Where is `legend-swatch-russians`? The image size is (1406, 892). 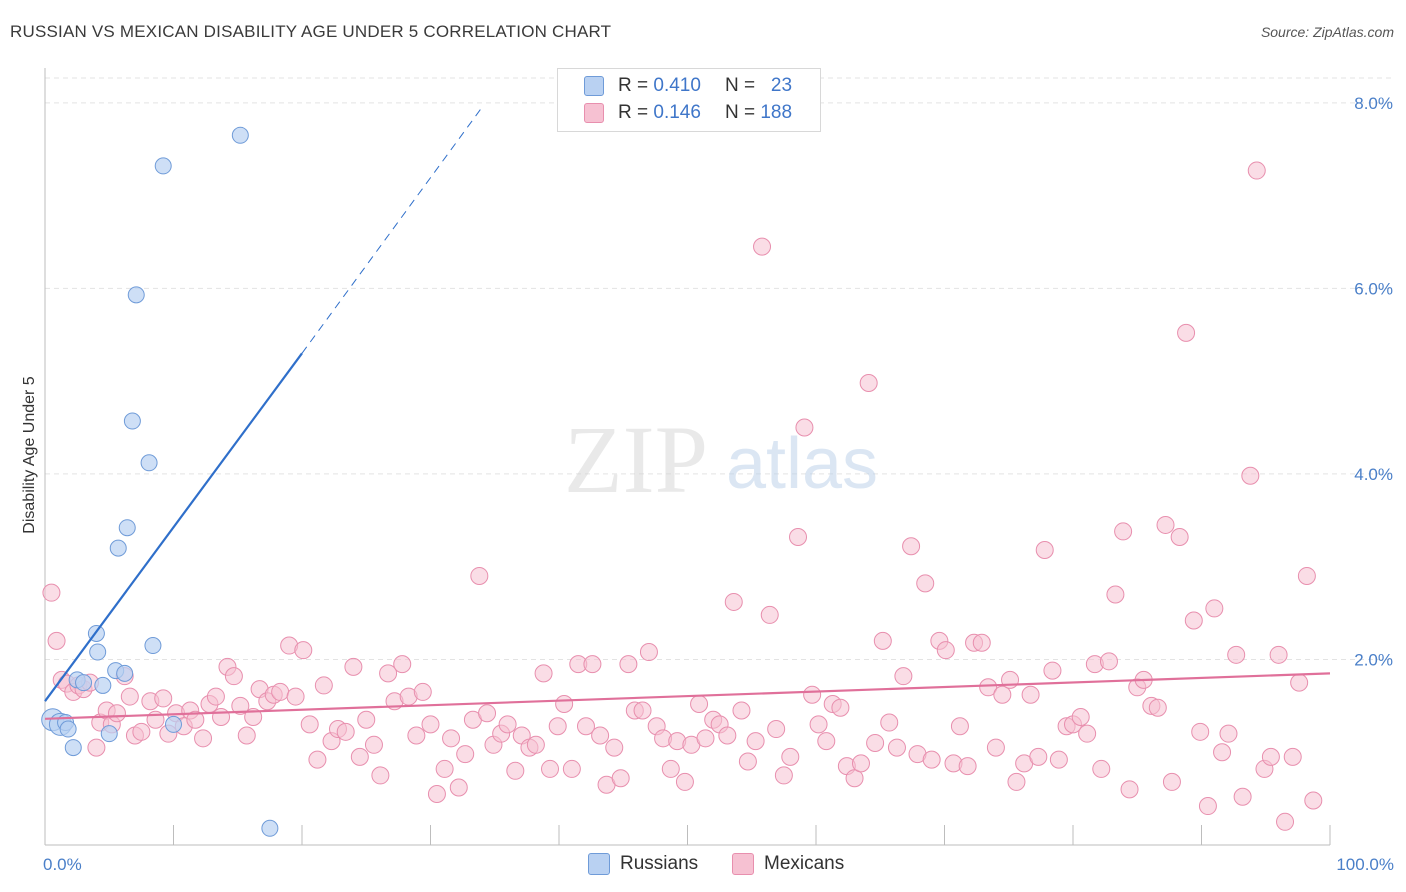
legend-swatch-russians is located at coordinates (594, 86).